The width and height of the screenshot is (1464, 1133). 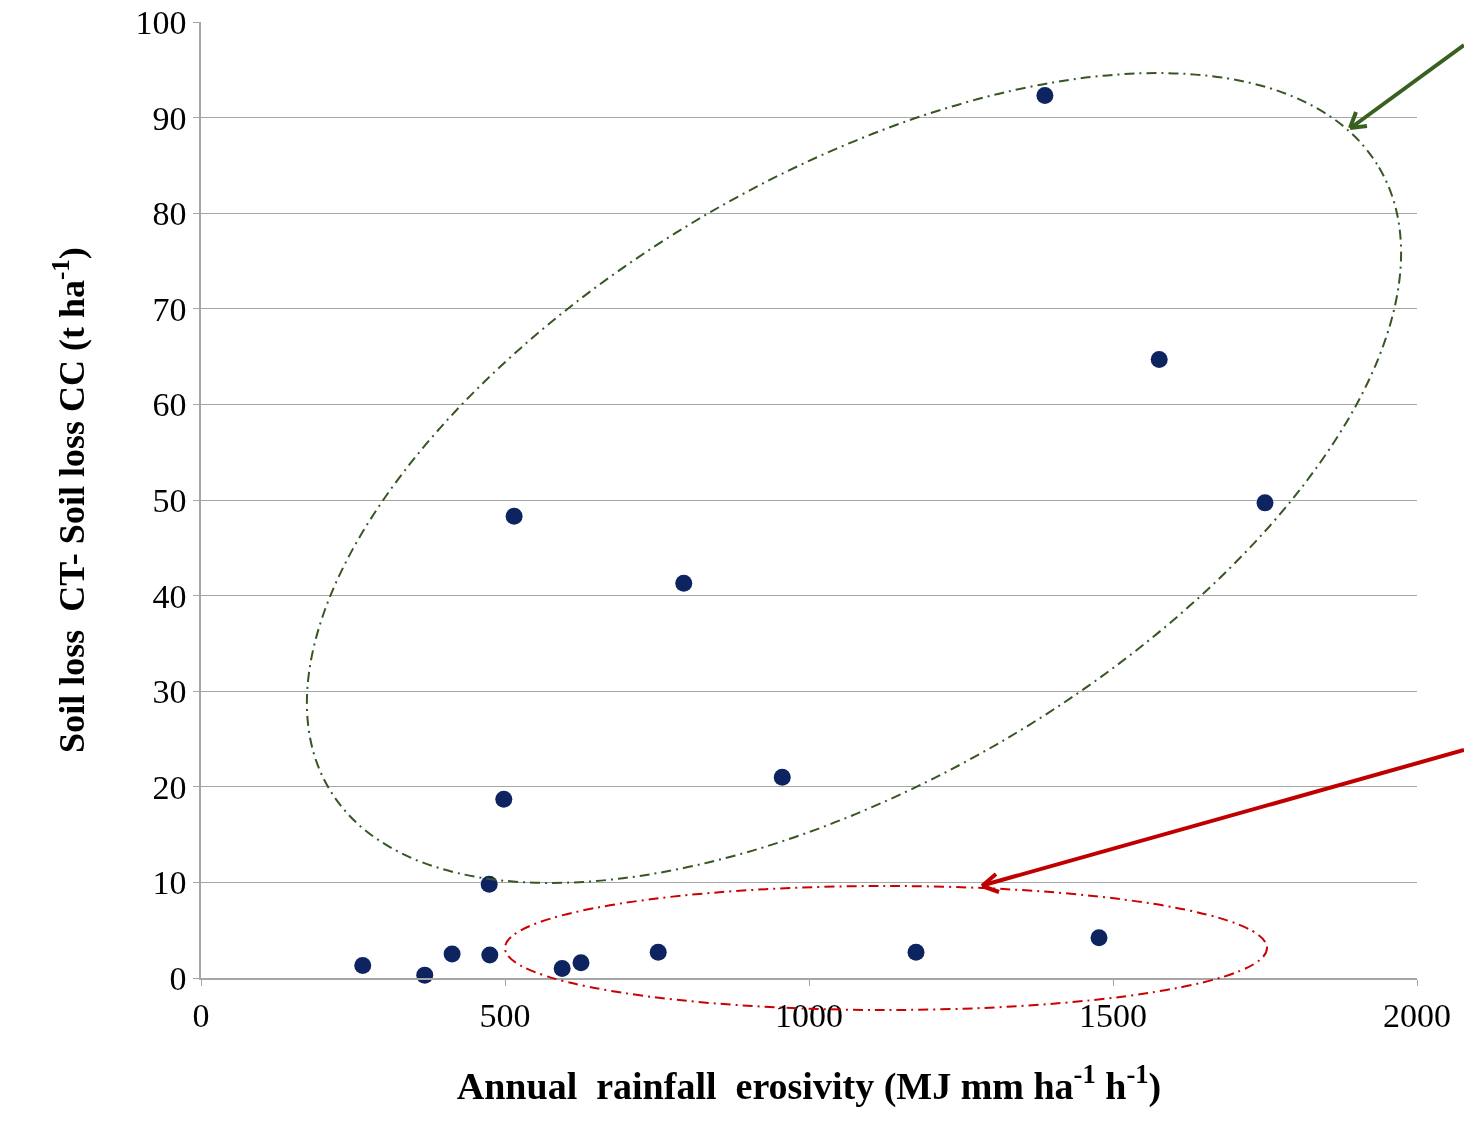 I want to click on y-tick-label: 70, so click(x=169, y=309).